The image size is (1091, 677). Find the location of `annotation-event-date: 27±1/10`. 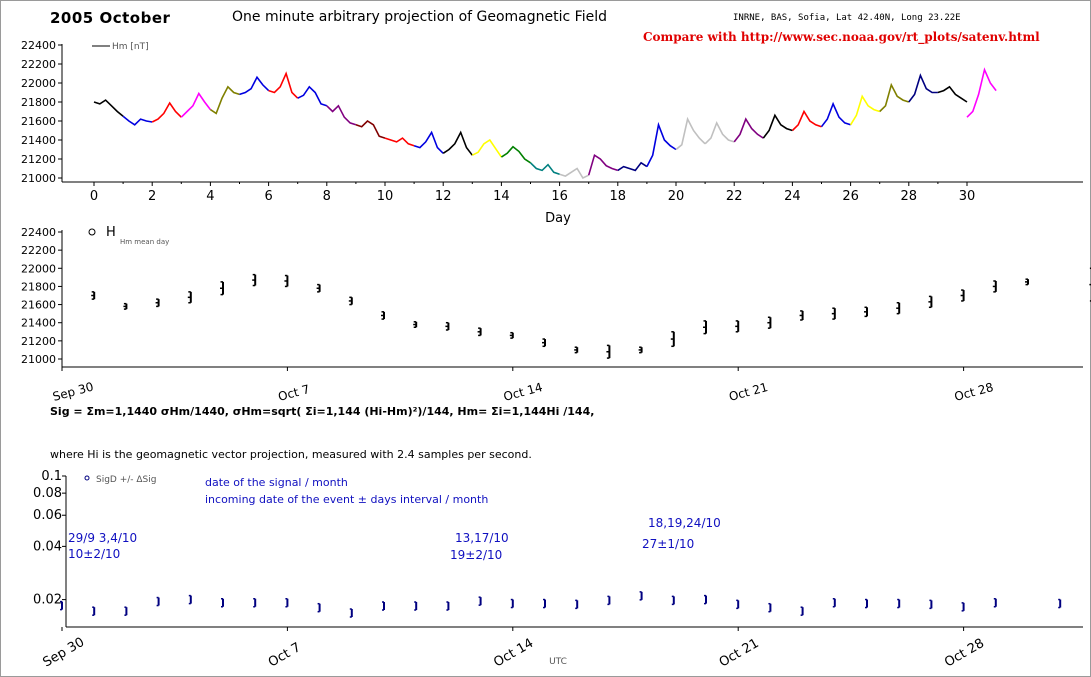

annotation-event-date: 27±1/10 is located at coordinates (668, 544).